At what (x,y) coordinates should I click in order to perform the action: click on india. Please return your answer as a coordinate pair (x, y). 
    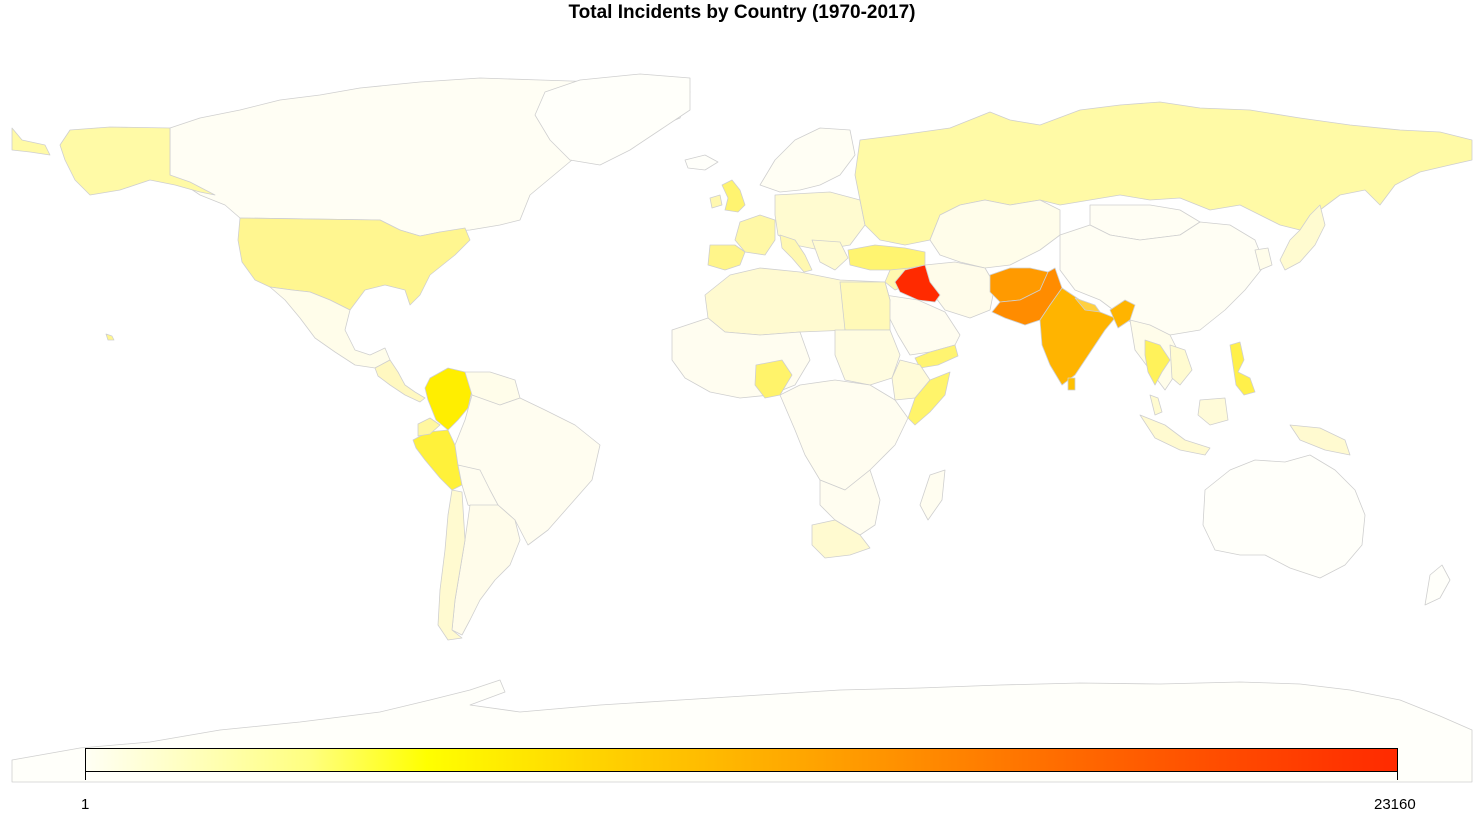
    Looking at the image, I should click on (1077, 336).